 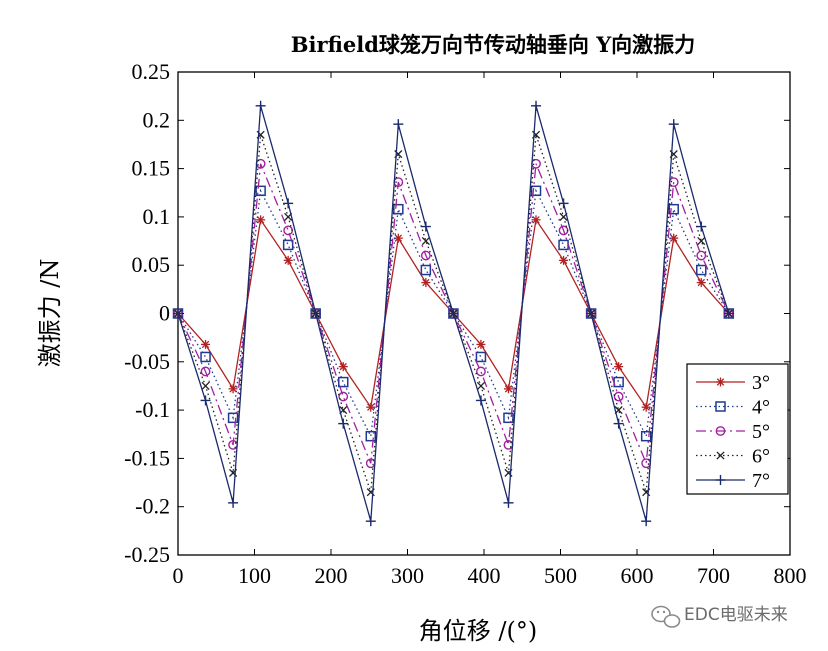 What do you see at coordinates (147, 361) in the screenshot?
I see `y-tick-label: -0.05` at bounding box center [147, 361].